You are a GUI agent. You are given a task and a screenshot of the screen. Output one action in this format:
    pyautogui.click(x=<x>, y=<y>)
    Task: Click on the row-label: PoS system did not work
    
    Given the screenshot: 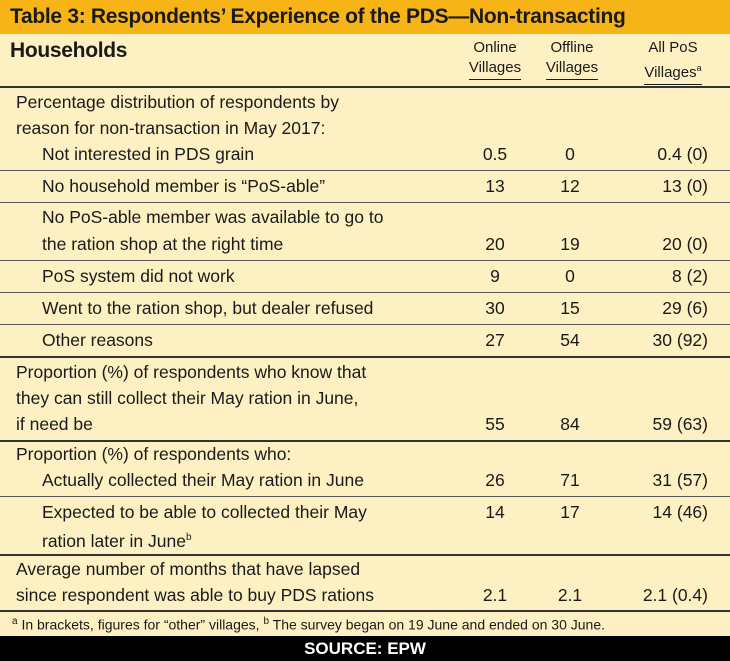 What is the action you would take?
    pyautogui.click(x=138, y=276)
    